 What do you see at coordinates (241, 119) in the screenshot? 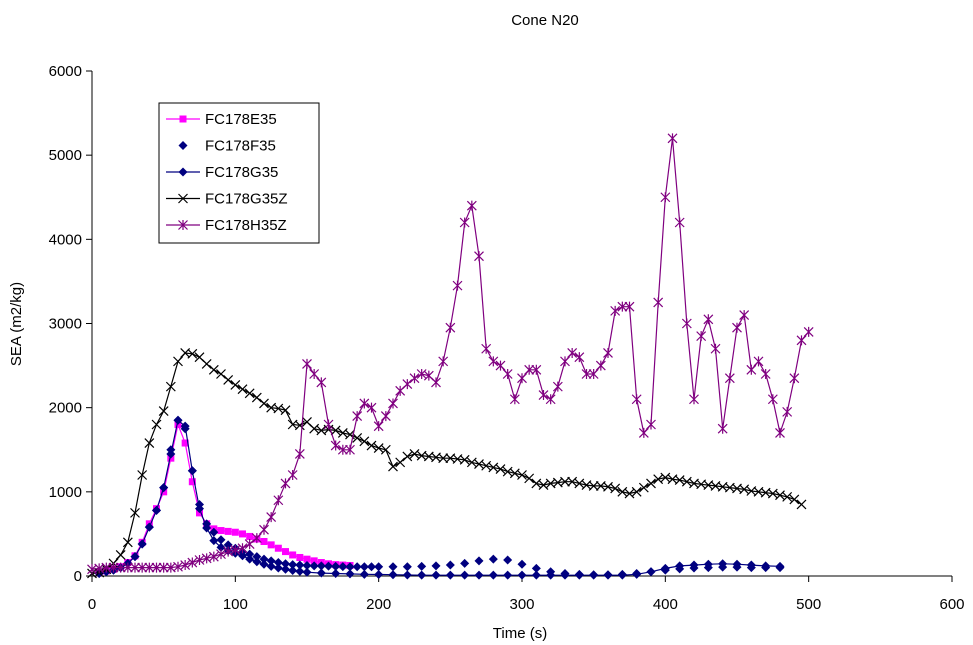
I see `legend-label: FC178E35` at bounding box center [241, 119].